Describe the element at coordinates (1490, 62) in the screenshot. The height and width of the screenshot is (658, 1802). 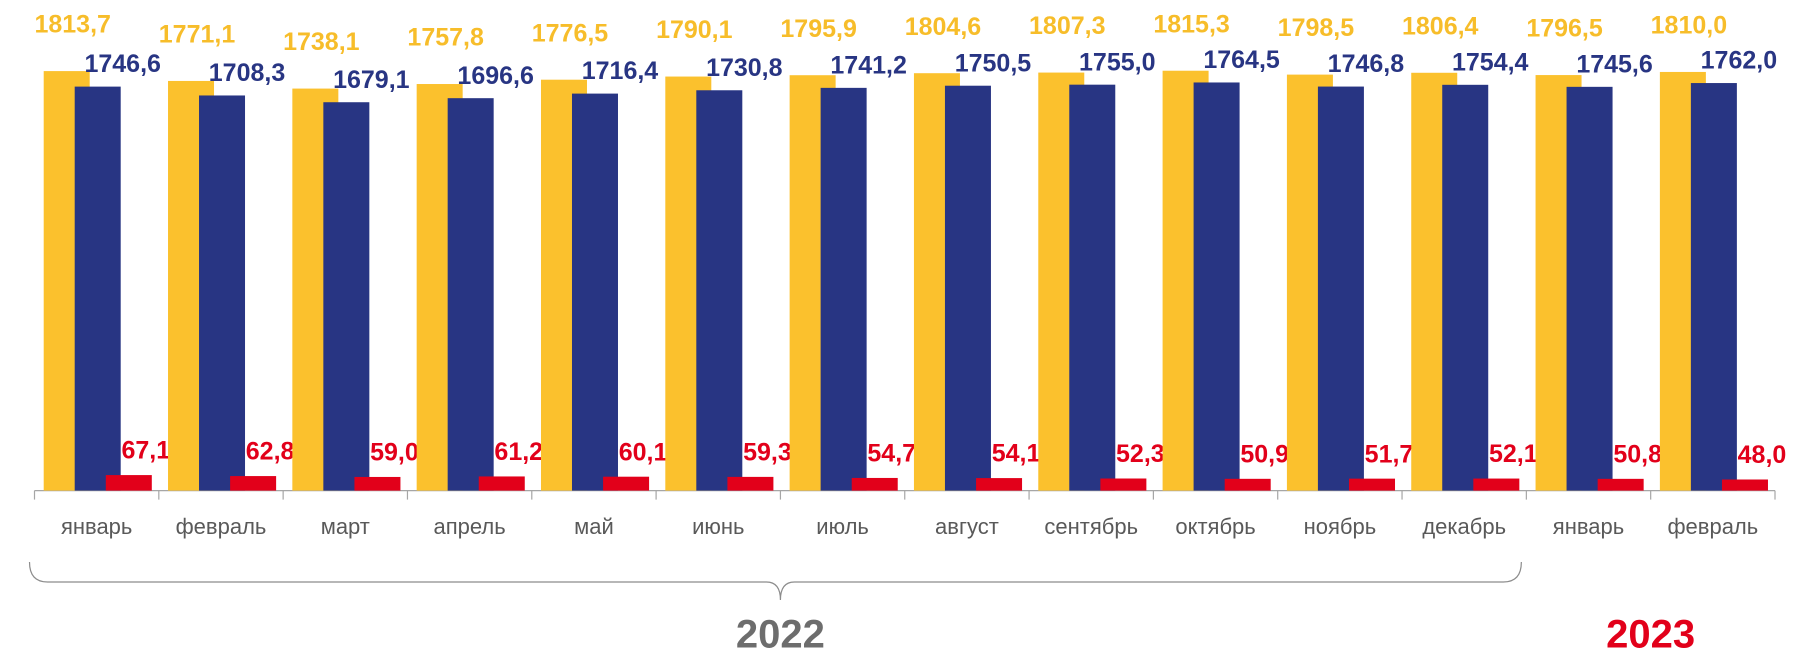
I see `value-label: 1754,4` at that location.